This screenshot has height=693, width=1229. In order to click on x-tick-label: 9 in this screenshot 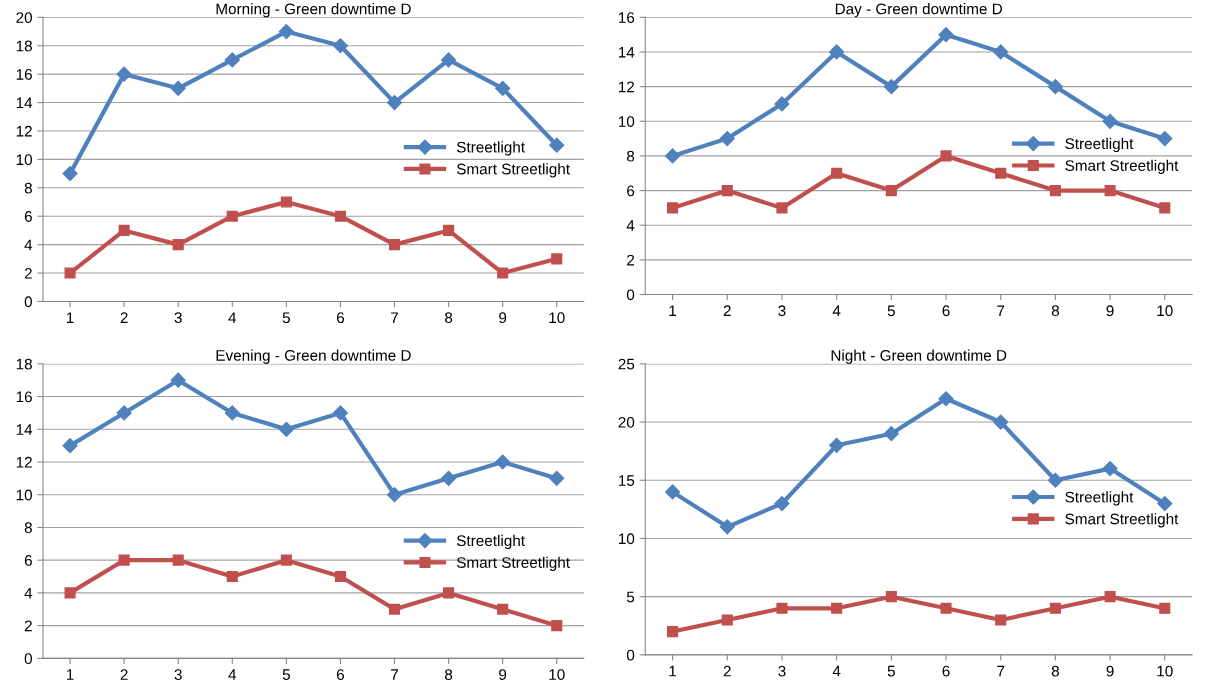, I will do `click(503, 674)`.